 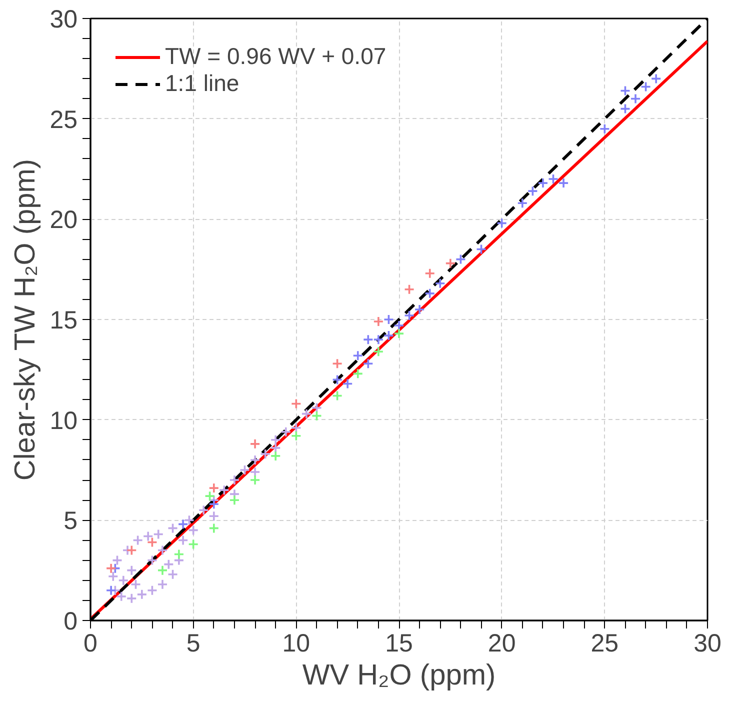 I want to click on y-tick-label: 0, so click(x=71, y=622).